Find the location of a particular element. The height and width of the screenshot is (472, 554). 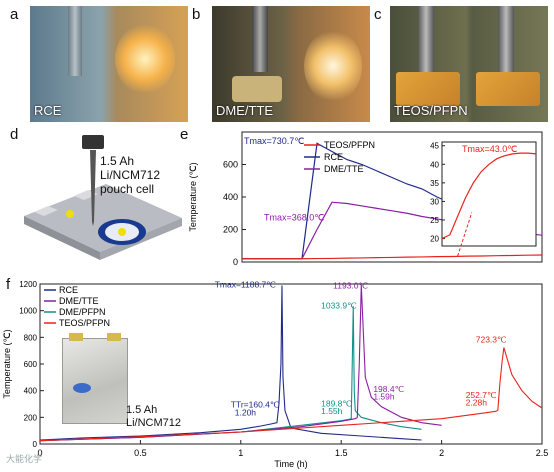

legend-label: DME/PFPN is located at coordinates (82, 312).